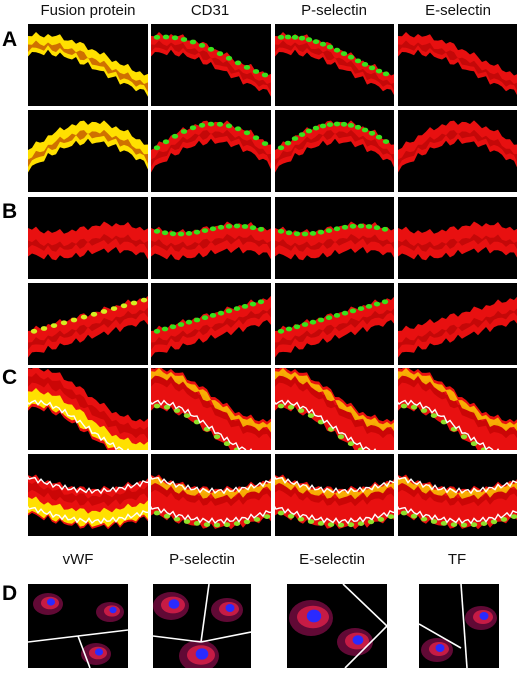 The width and height of the screenshot is (520, 683). What do you see at coordinates (10, 593) in the screenshot?
I see `row-label-d: D` at bounding box center [10, 593].